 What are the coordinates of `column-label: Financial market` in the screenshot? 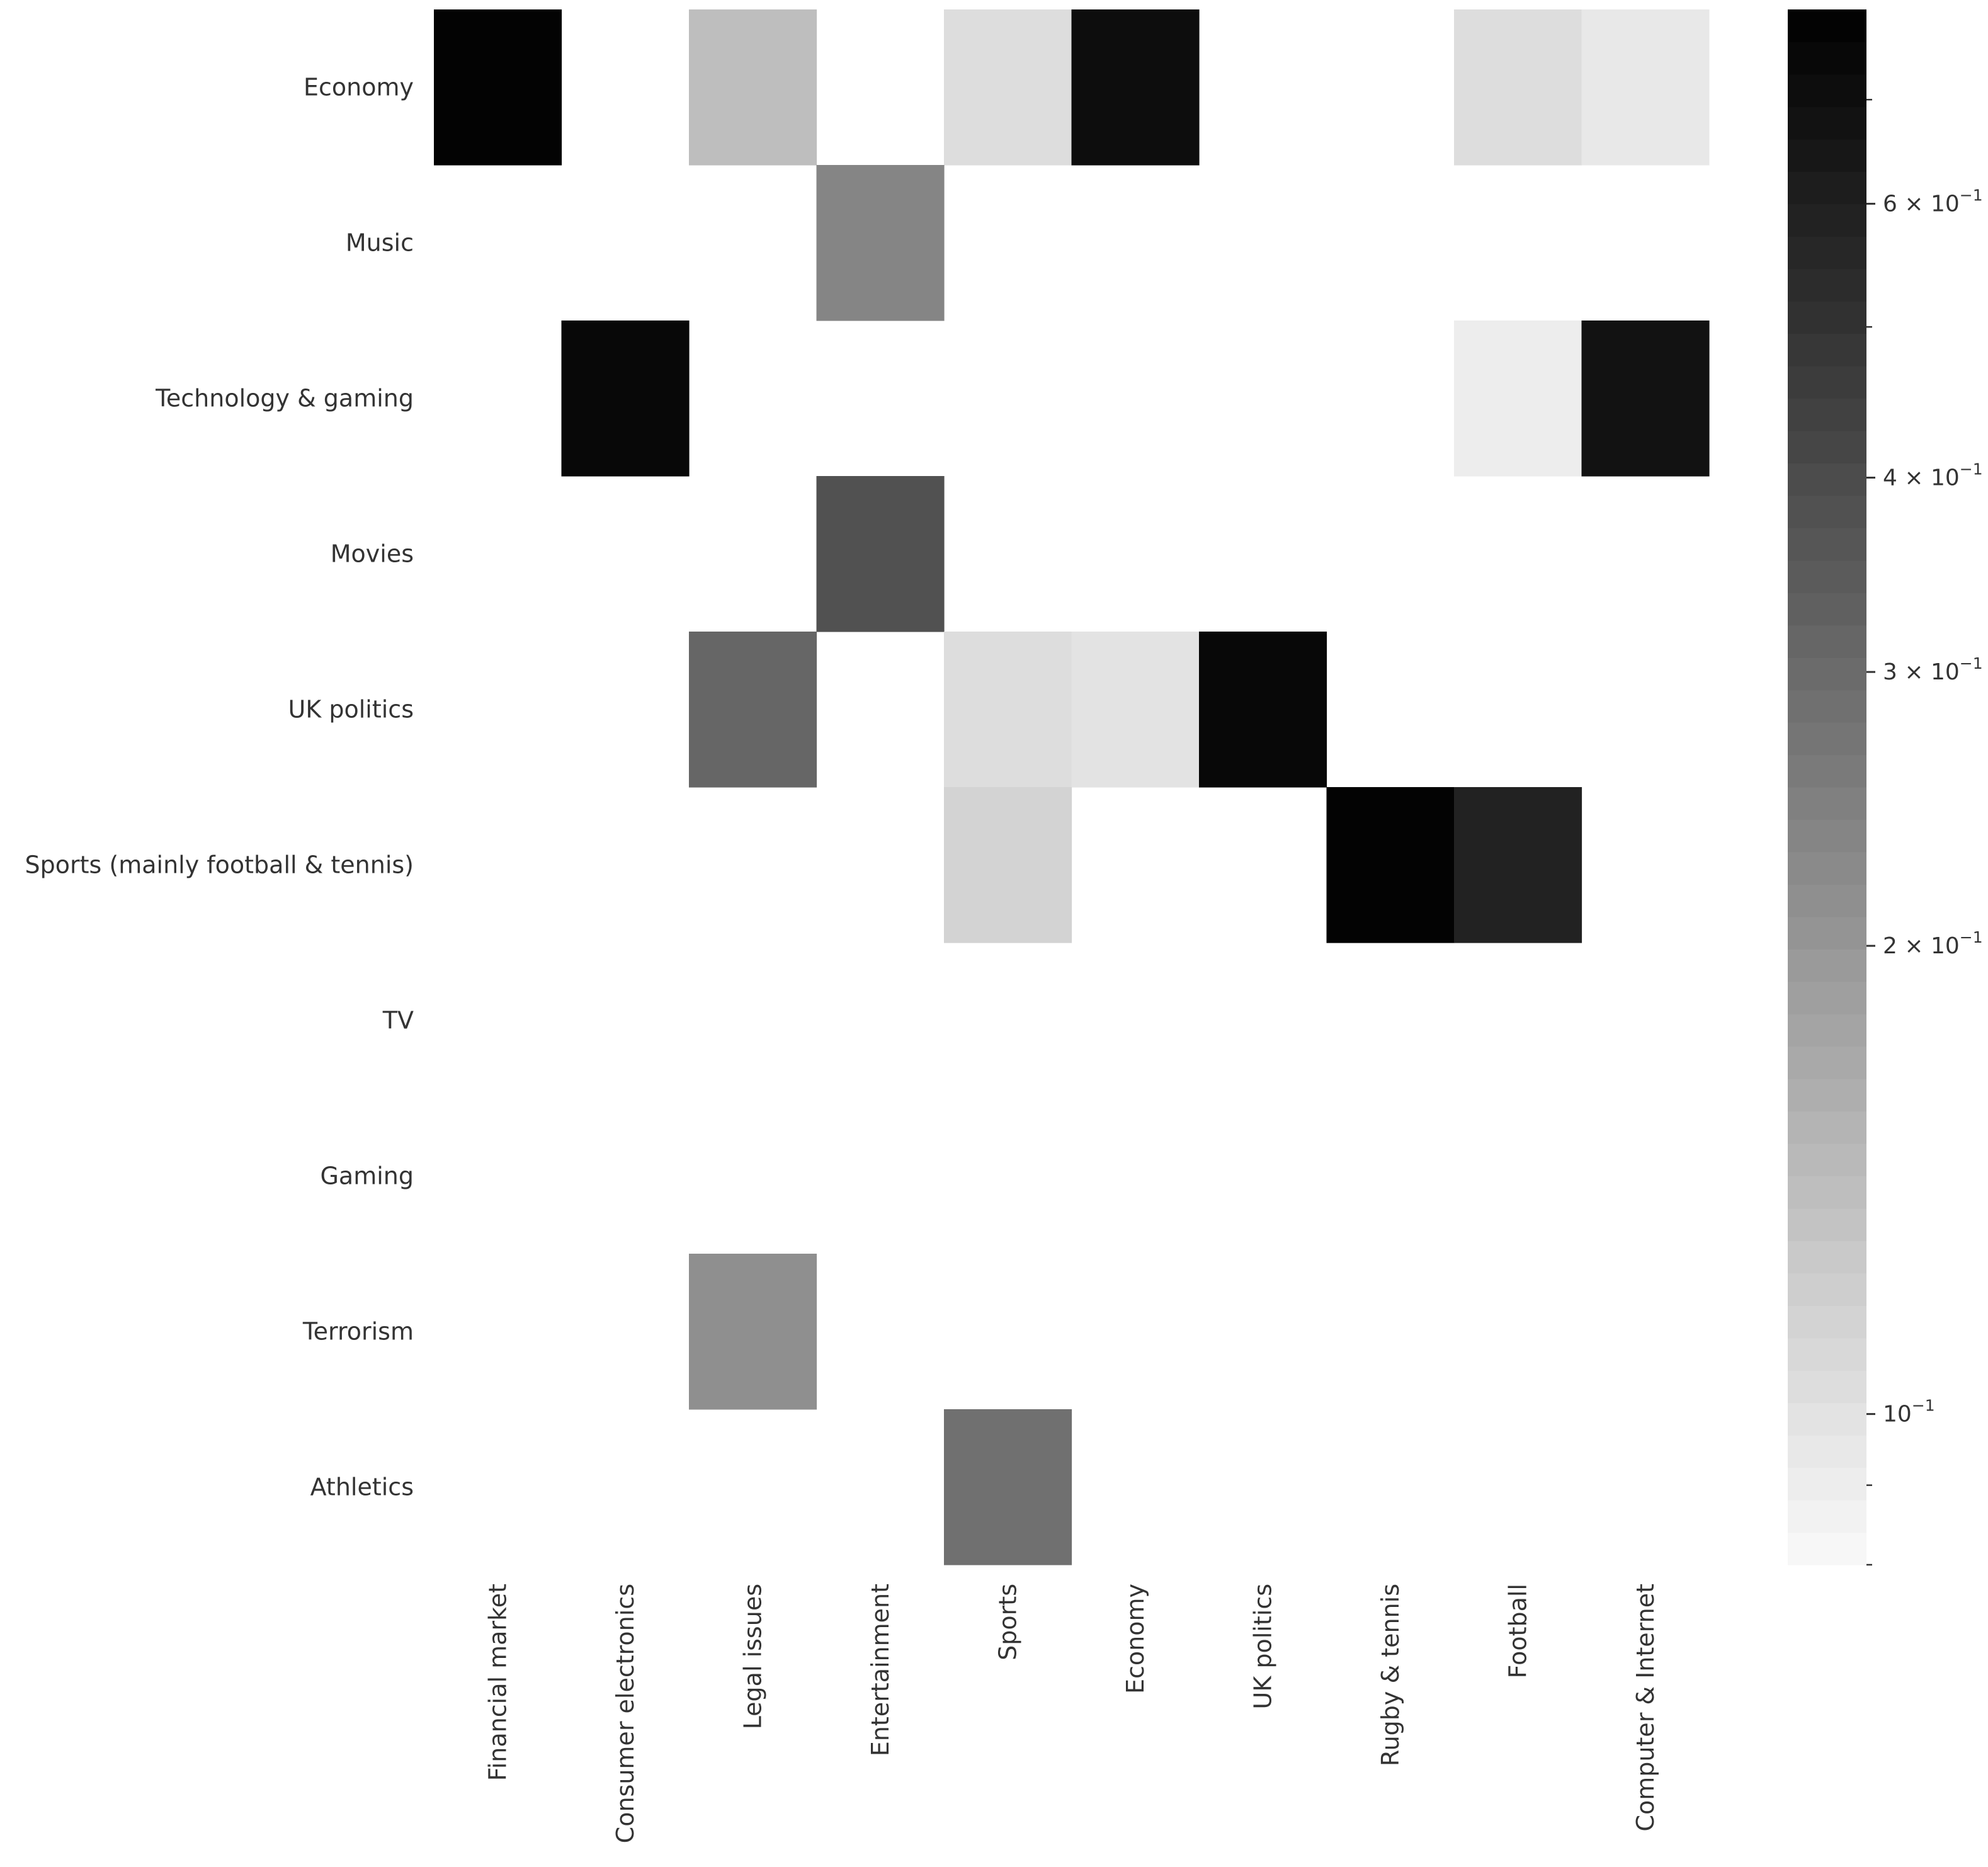 It's located at (497, 1682).